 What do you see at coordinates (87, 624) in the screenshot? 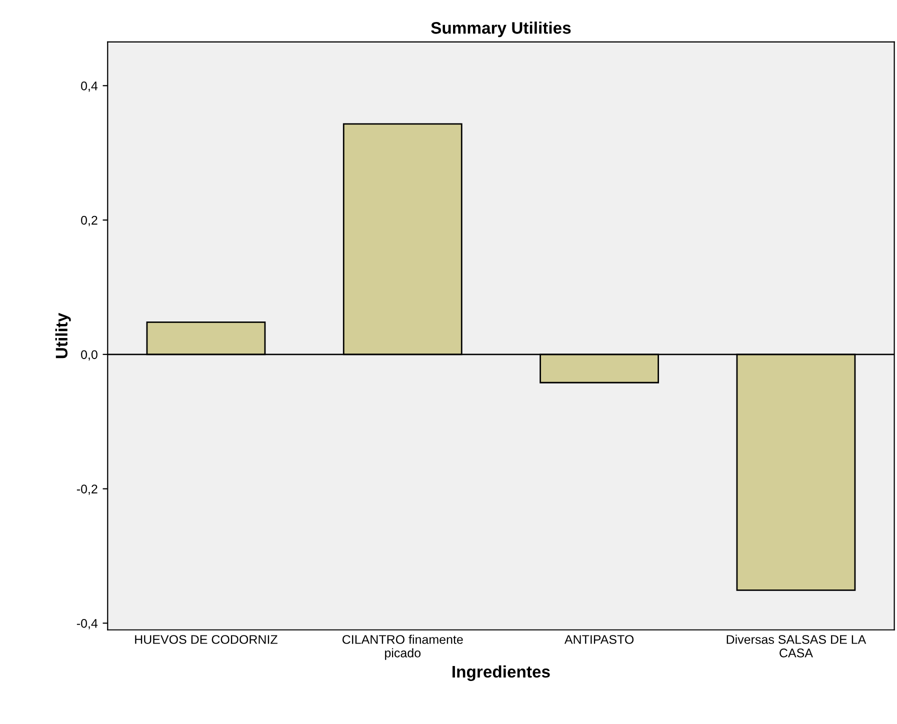
I see `y-tick-label: -0,4` at bounding box center [87, 624].